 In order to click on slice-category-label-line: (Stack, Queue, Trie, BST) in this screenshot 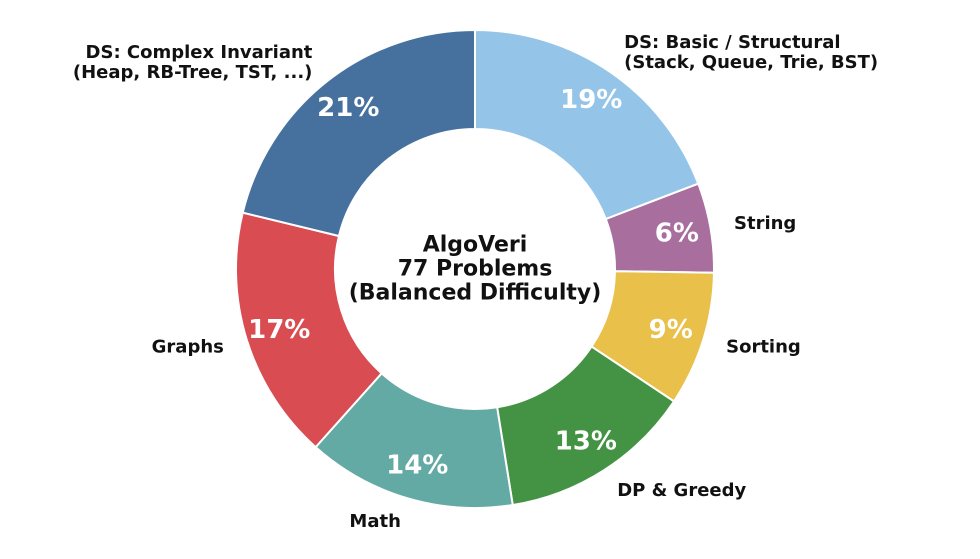, I will do `click(751, 62)`.